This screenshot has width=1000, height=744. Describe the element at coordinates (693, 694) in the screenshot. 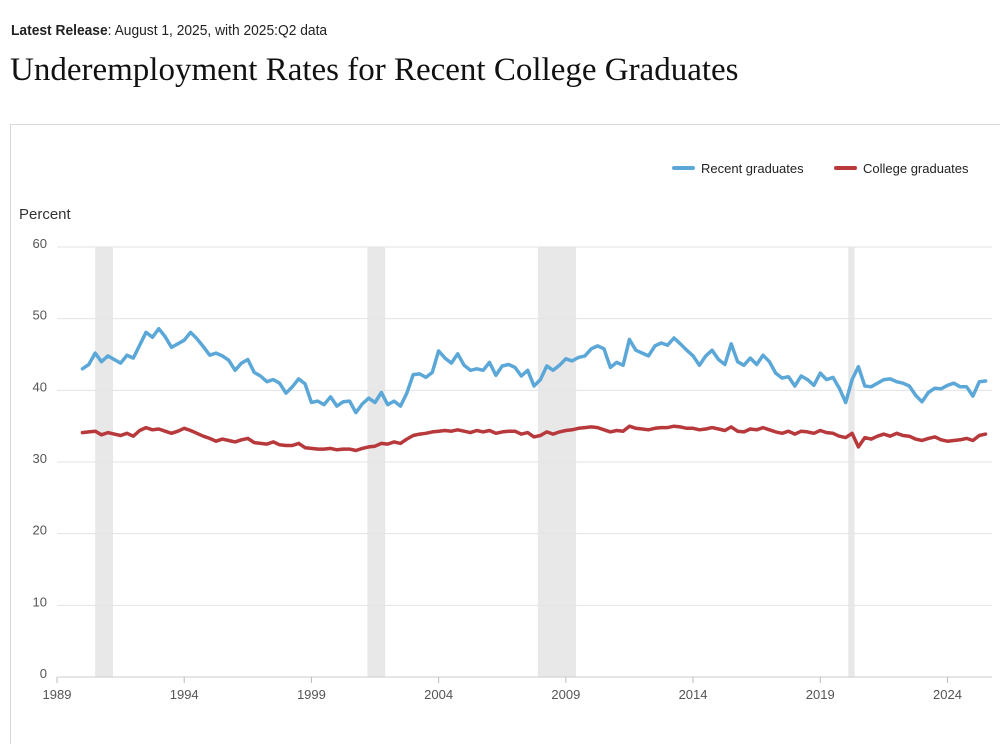

I see `x-tick-label: 2014` at that location.